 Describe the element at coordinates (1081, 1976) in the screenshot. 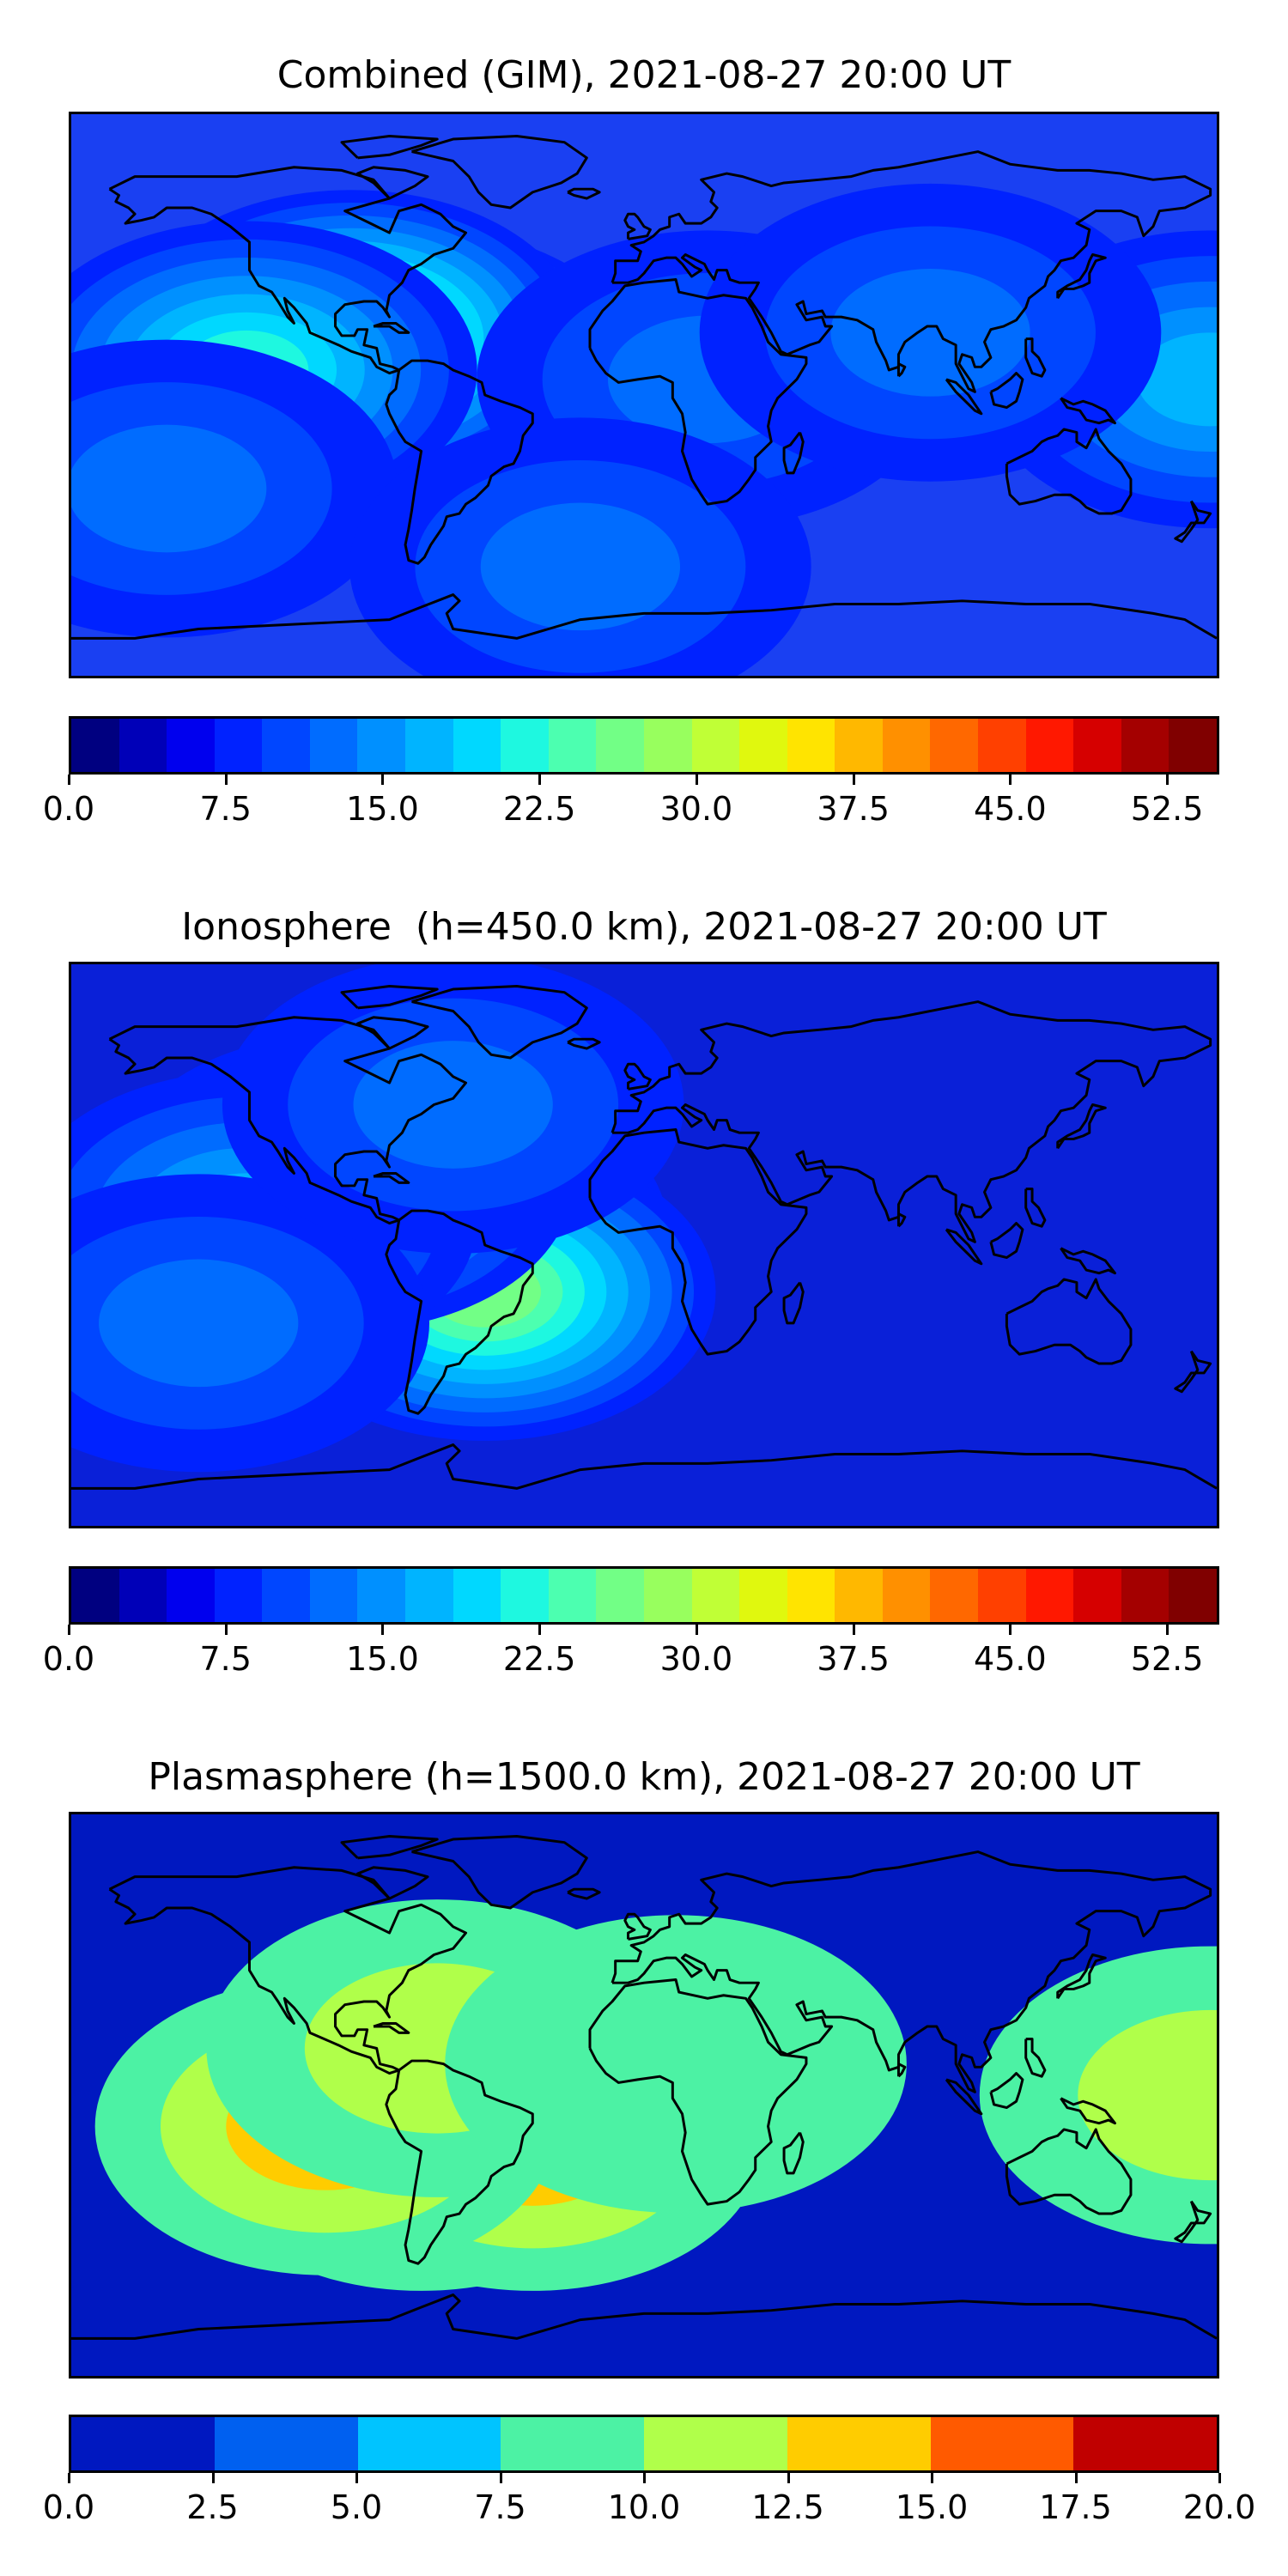

I see `coastline-japan` at that location.